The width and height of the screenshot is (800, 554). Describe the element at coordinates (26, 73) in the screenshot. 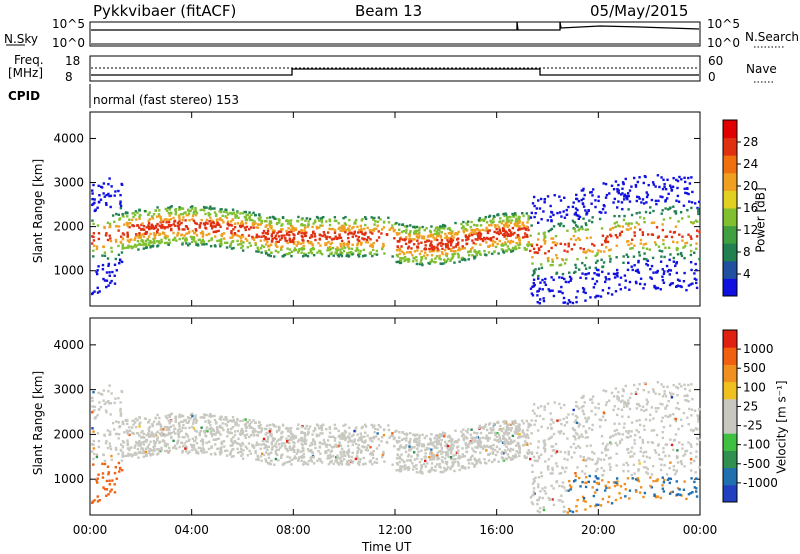

I see `freq-unit-label: [MHz]` at that location.